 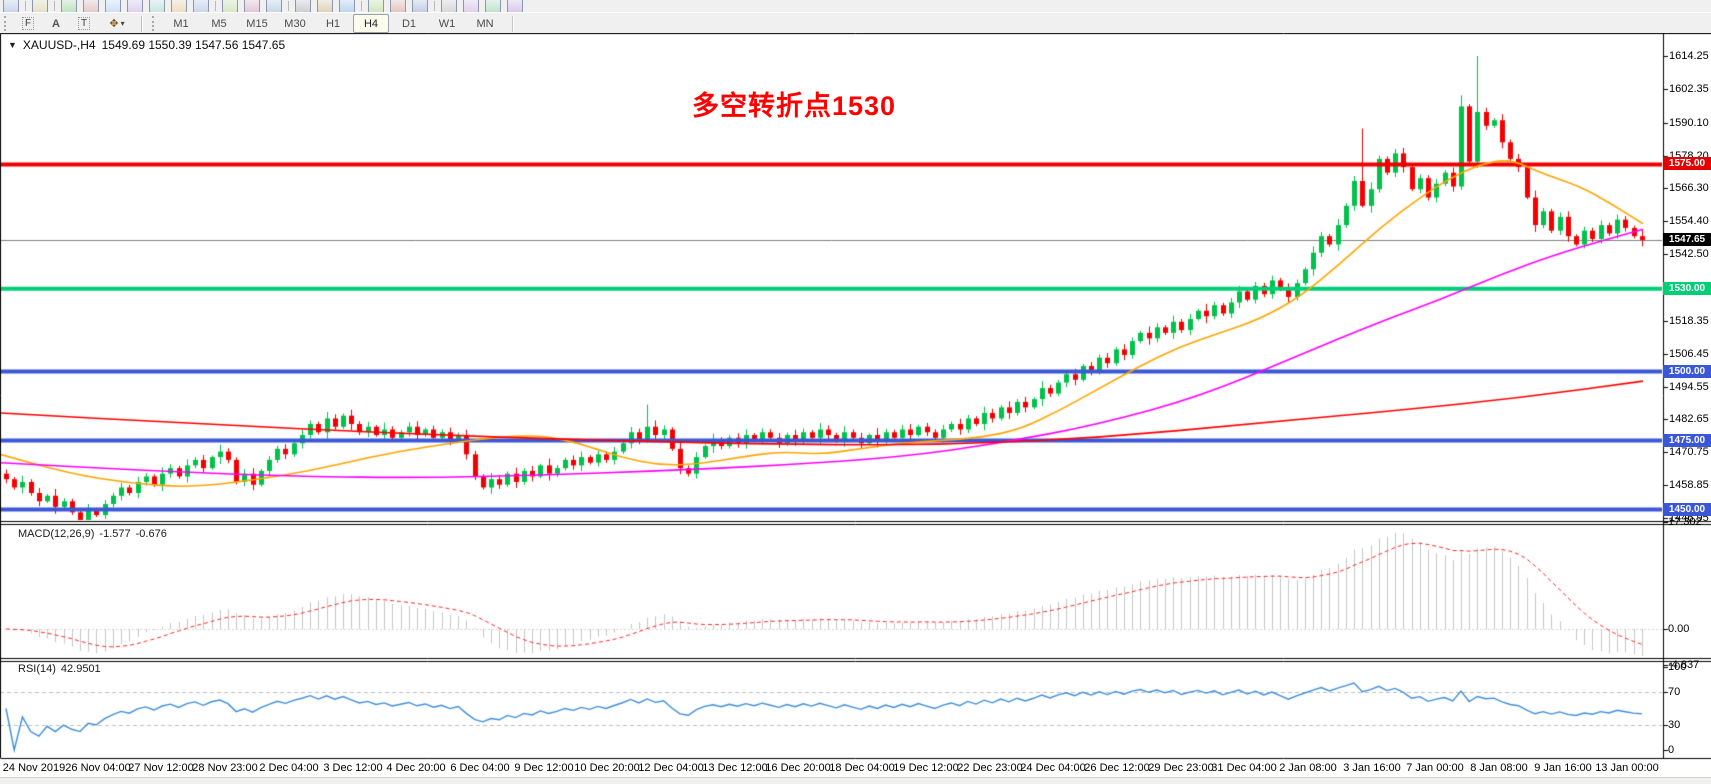 What do you see at coordinates (347, 6) in the screenshot?
I see `arrange-icon` at bounding box center [347, 6].